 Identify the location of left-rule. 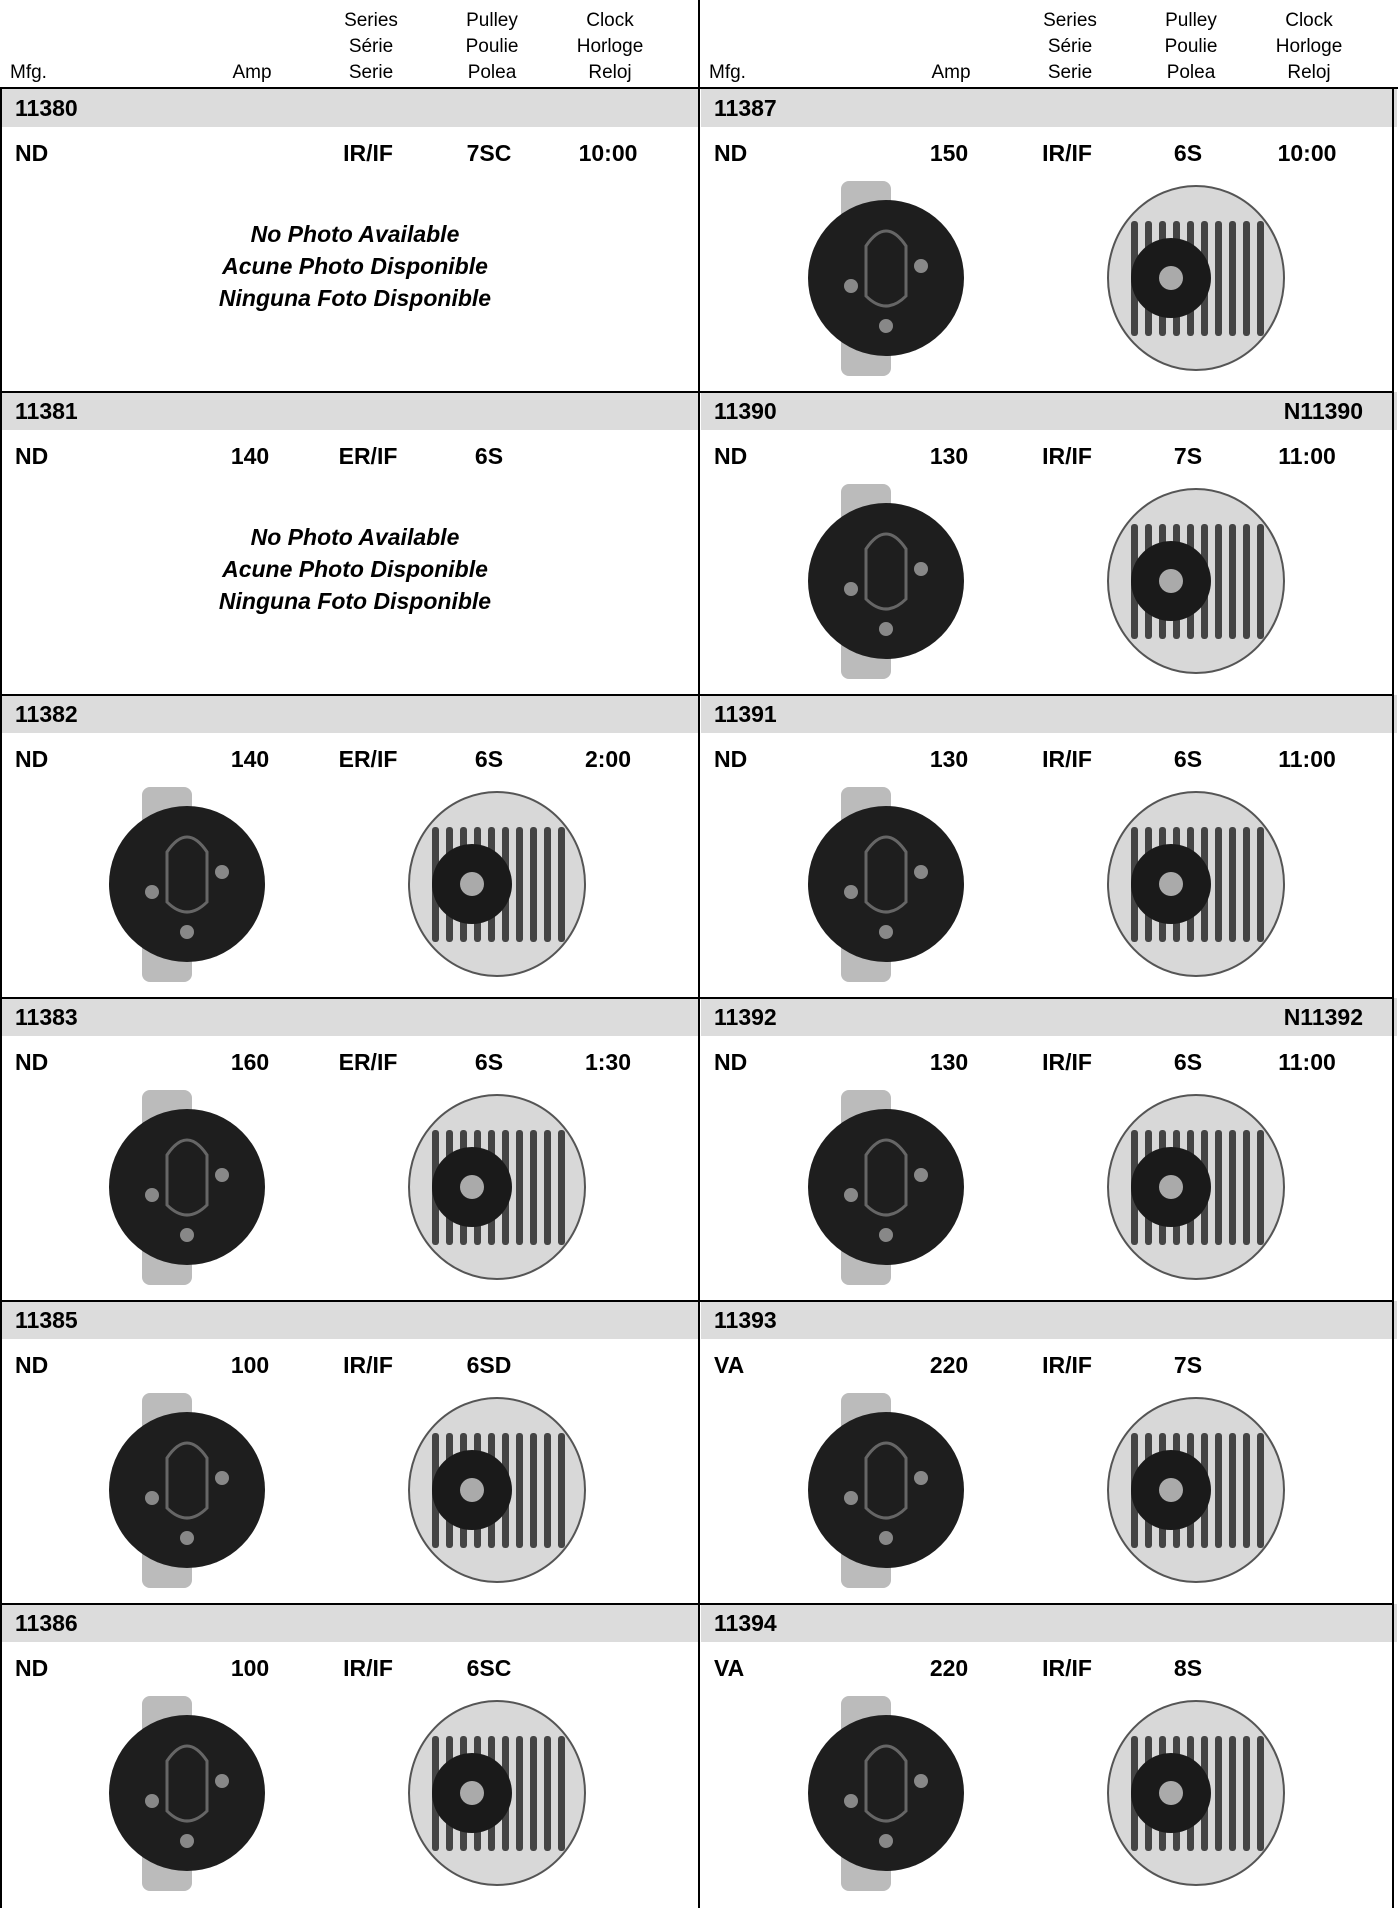
(1, 998).